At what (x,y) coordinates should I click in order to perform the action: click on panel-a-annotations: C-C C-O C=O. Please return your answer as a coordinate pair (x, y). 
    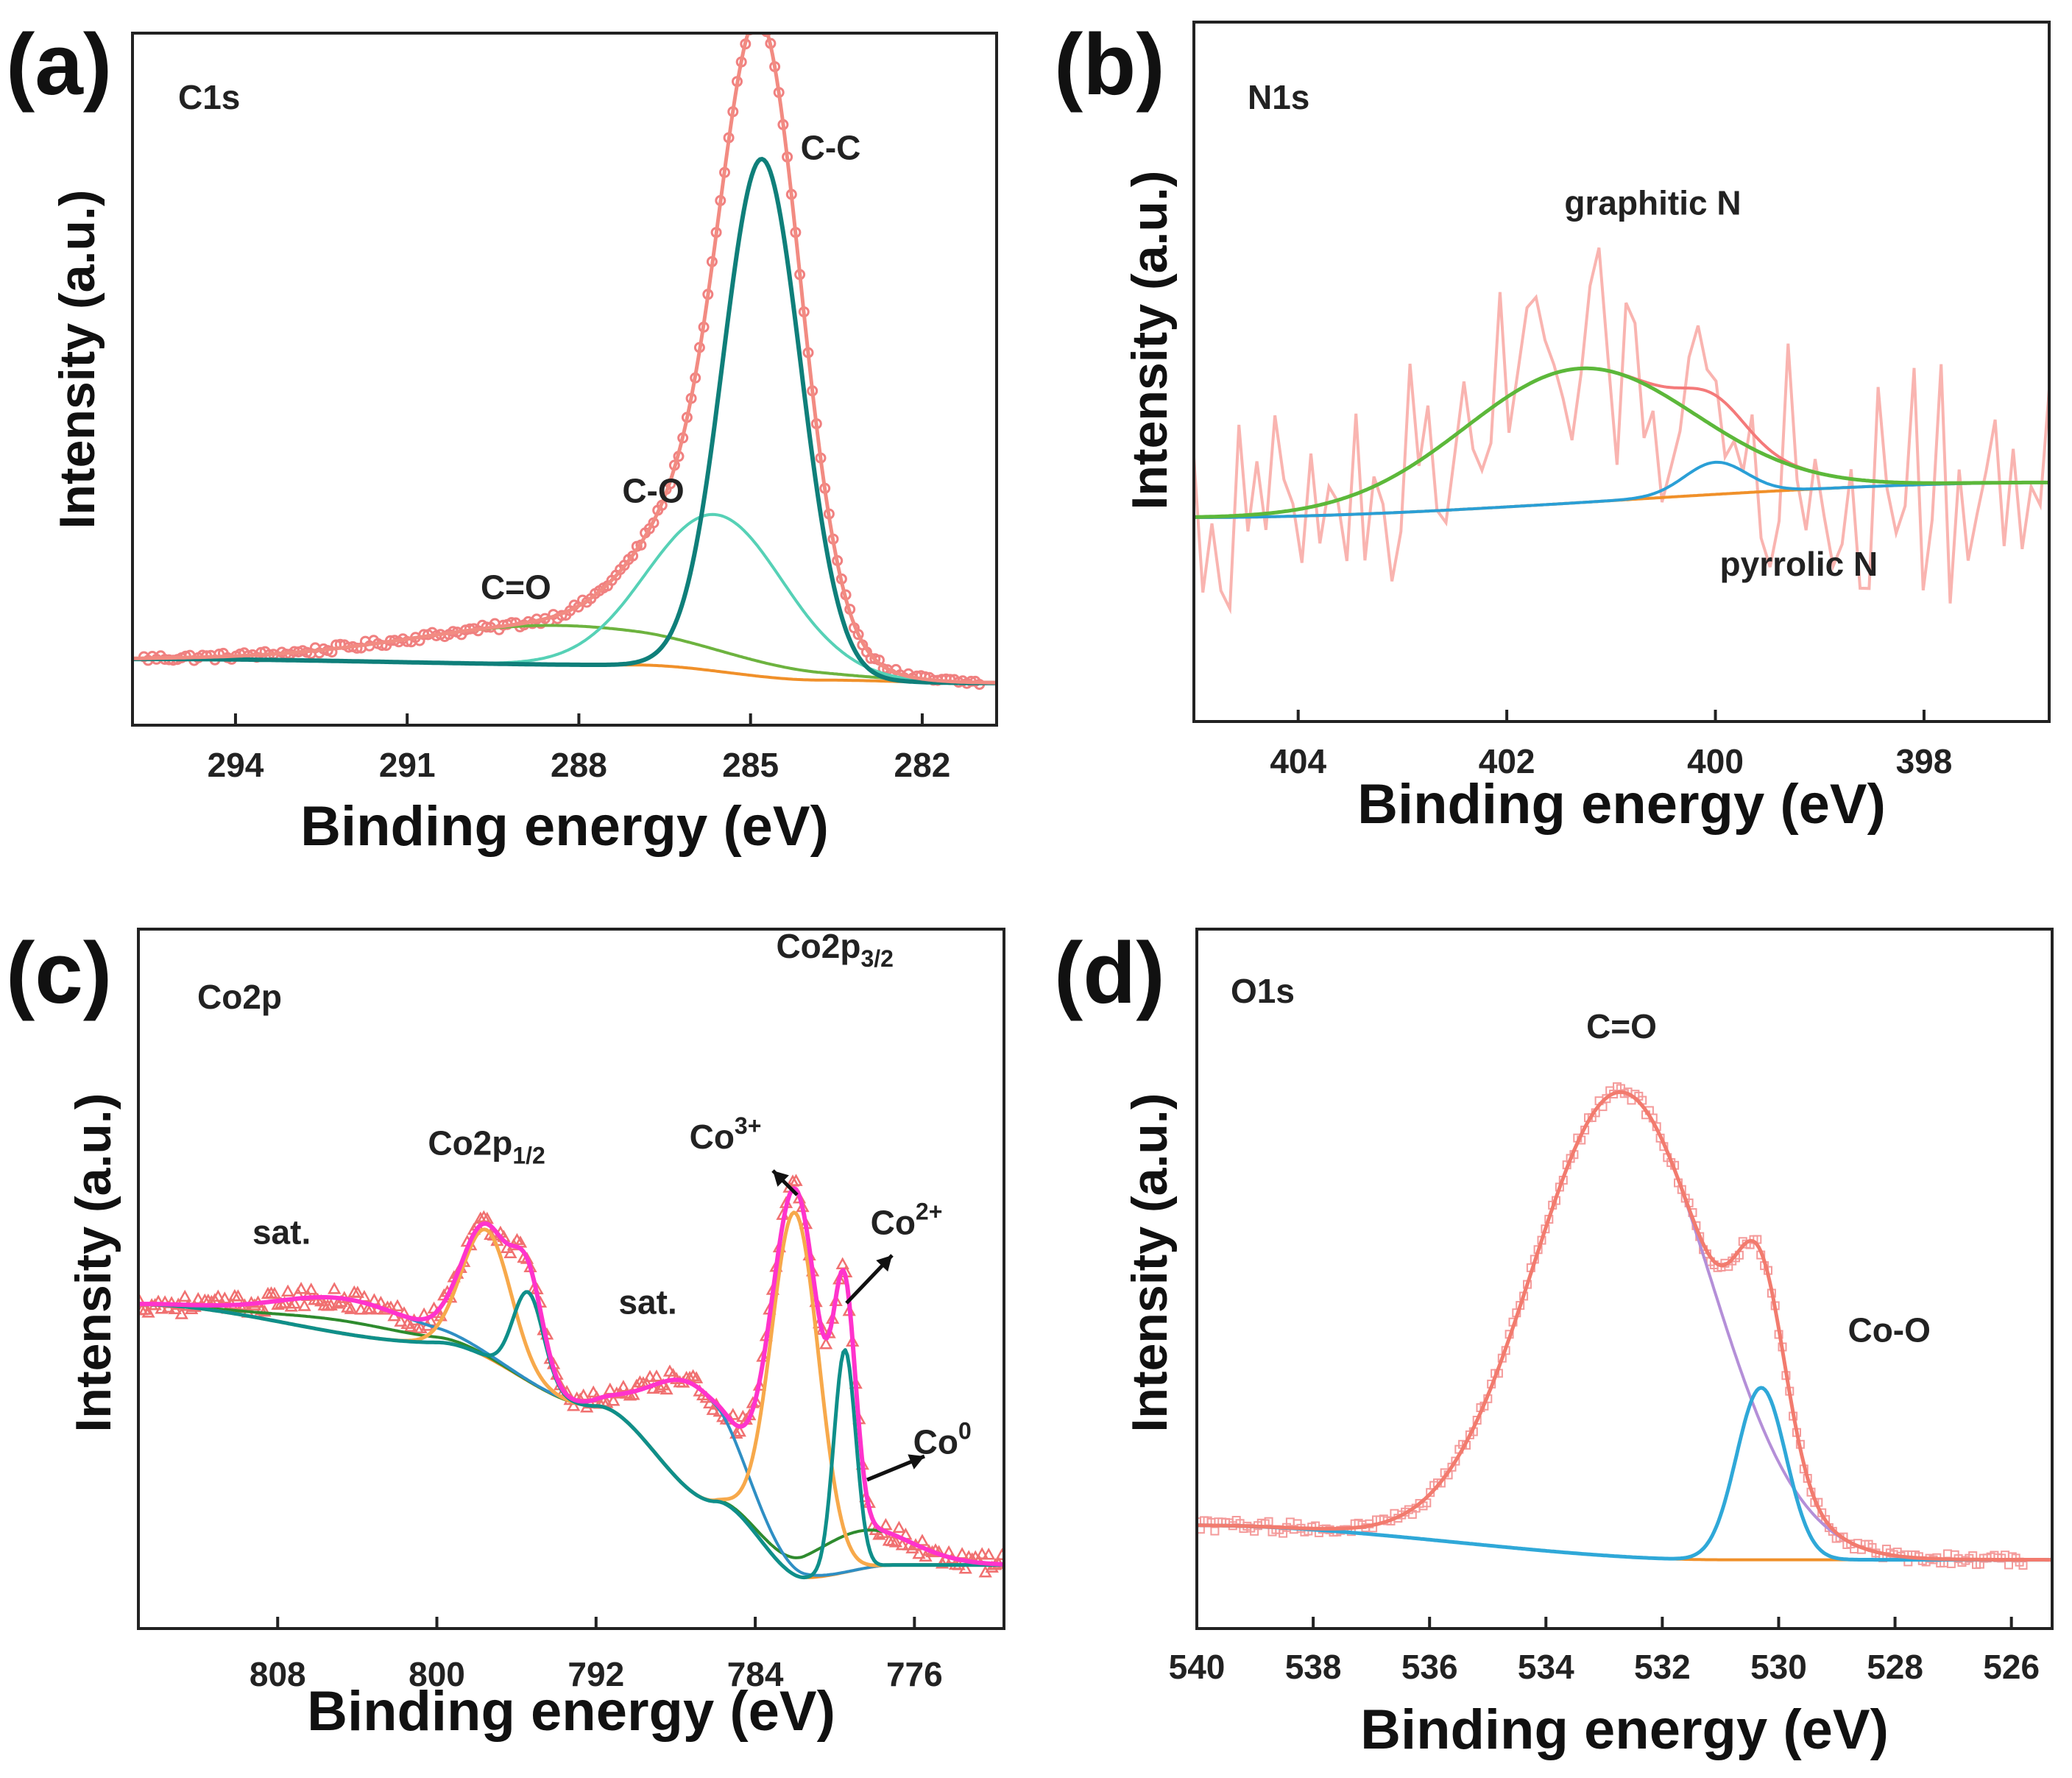
    Looking at the image, I should click on (670, 368).